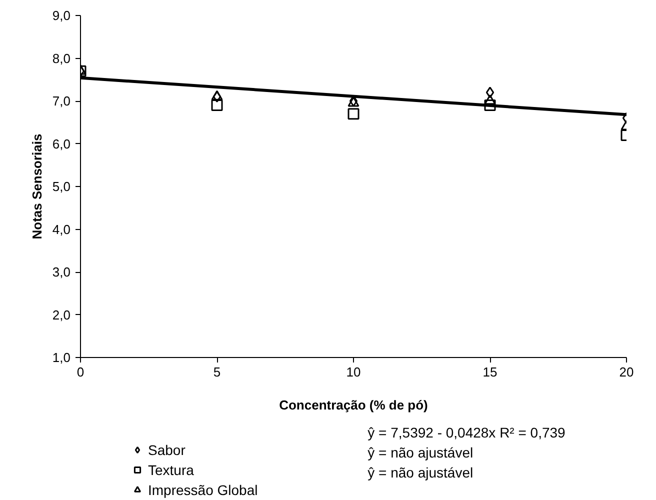 This screenshot has width=656, height=500. I want to click on y-tick-label: 8,0, so click(61, 58).